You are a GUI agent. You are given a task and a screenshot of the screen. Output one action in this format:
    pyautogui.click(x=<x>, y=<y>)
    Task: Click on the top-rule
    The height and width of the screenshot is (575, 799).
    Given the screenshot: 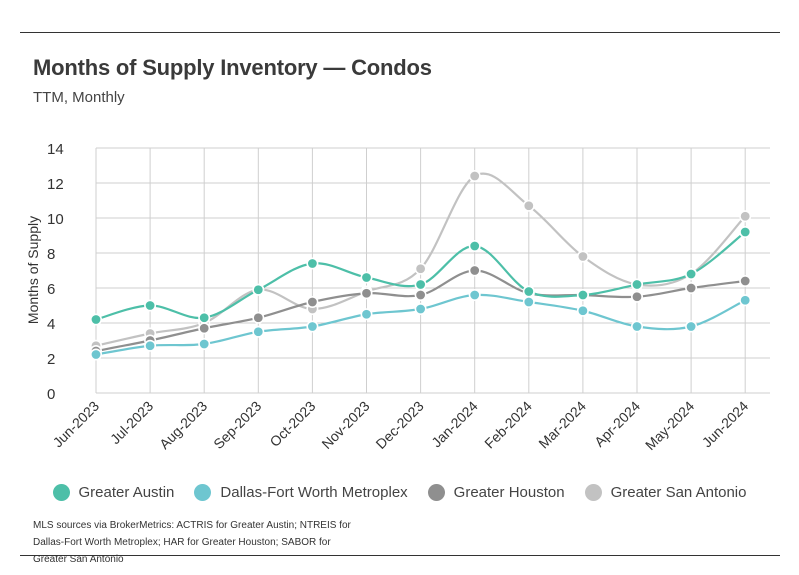 What is the action you would take?
    pyautogui.click(x=400, y=32)
    